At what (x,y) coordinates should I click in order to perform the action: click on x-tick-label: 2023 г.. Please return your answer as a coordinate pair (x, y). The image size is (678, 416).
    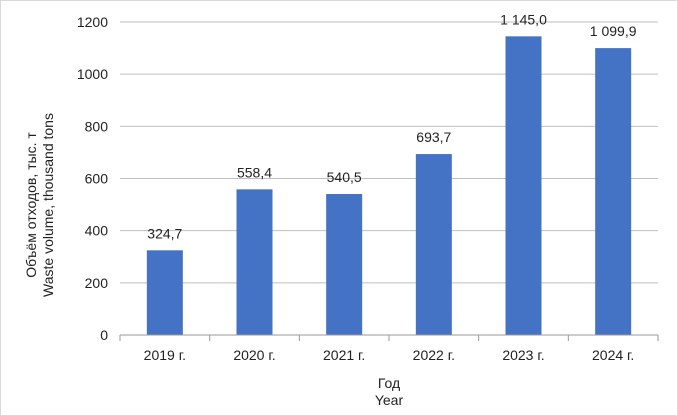
    Looking at the image, I should click on (523, 355).